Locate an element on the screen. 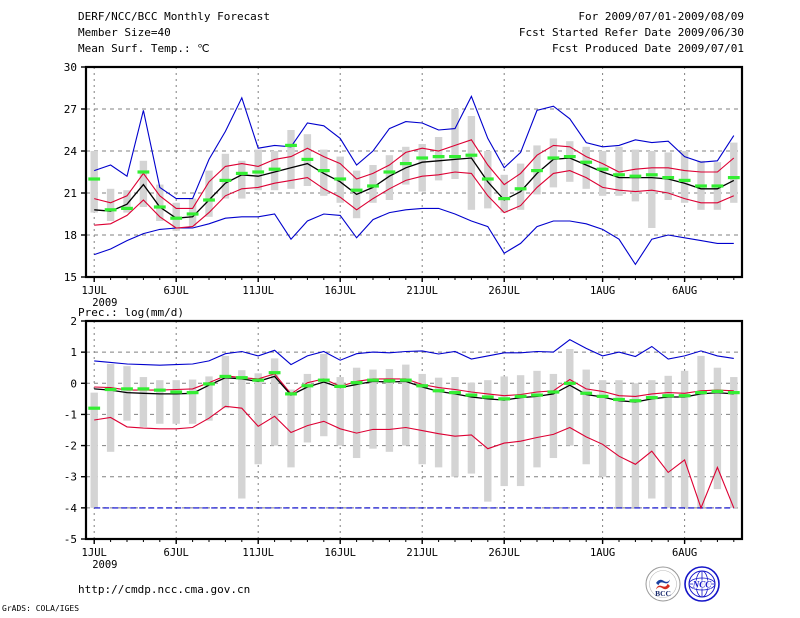 The width and height of the screenshot is (800, 618). x-tick-label: 26JUL is located at coordinates (504, 291).